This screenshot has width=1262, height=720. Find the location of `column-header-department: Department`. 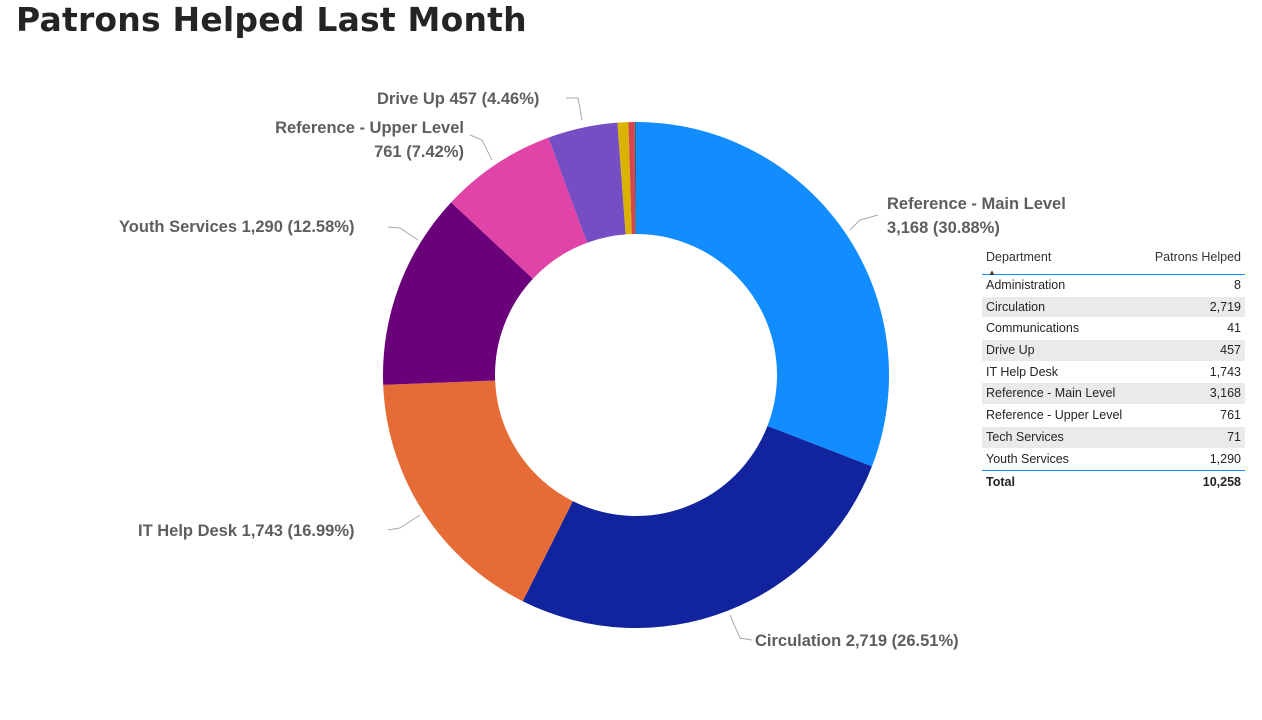

column-header-department: Department is located at coordinates (1019, 257).